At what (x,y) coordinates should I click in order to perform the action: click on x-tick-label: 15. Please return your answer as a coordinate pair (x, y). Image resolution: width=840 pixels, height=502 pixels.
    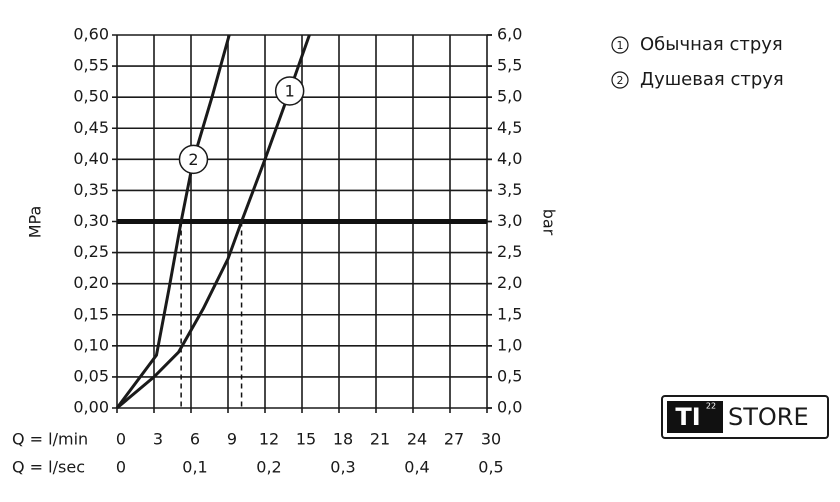
    Looking at the image, I should click on (306, 439).